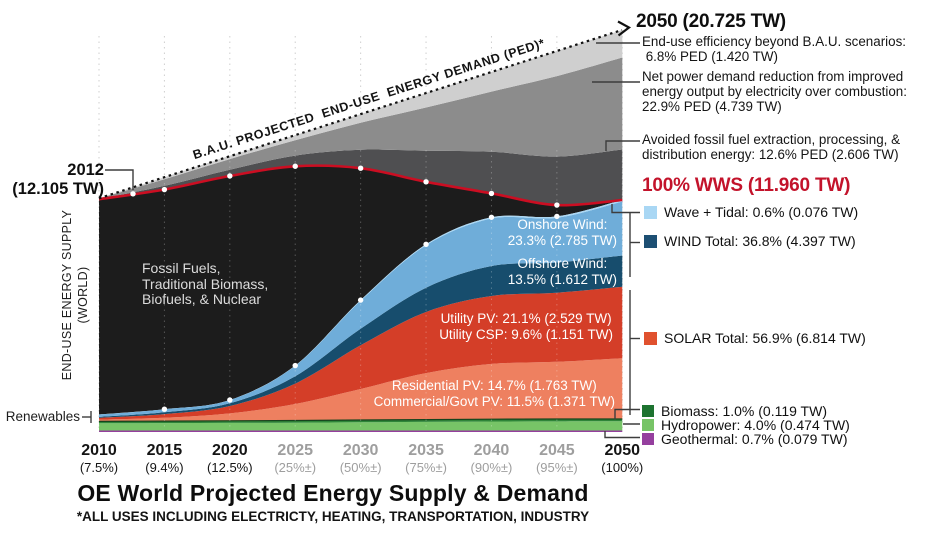 This screenshot has width=929, height=541. I want to click on band-utility-pv-utility-csp, so click(361, 353).